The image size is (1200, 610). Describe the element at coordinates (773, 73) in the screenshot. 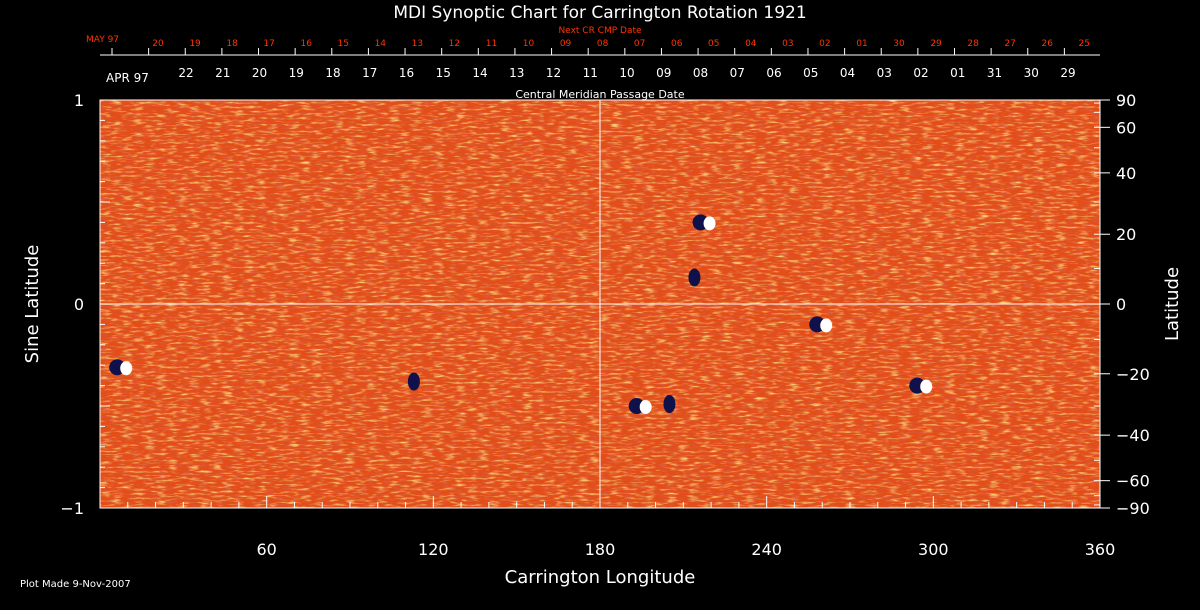

I see `top-current-day-label: 06` at that location.